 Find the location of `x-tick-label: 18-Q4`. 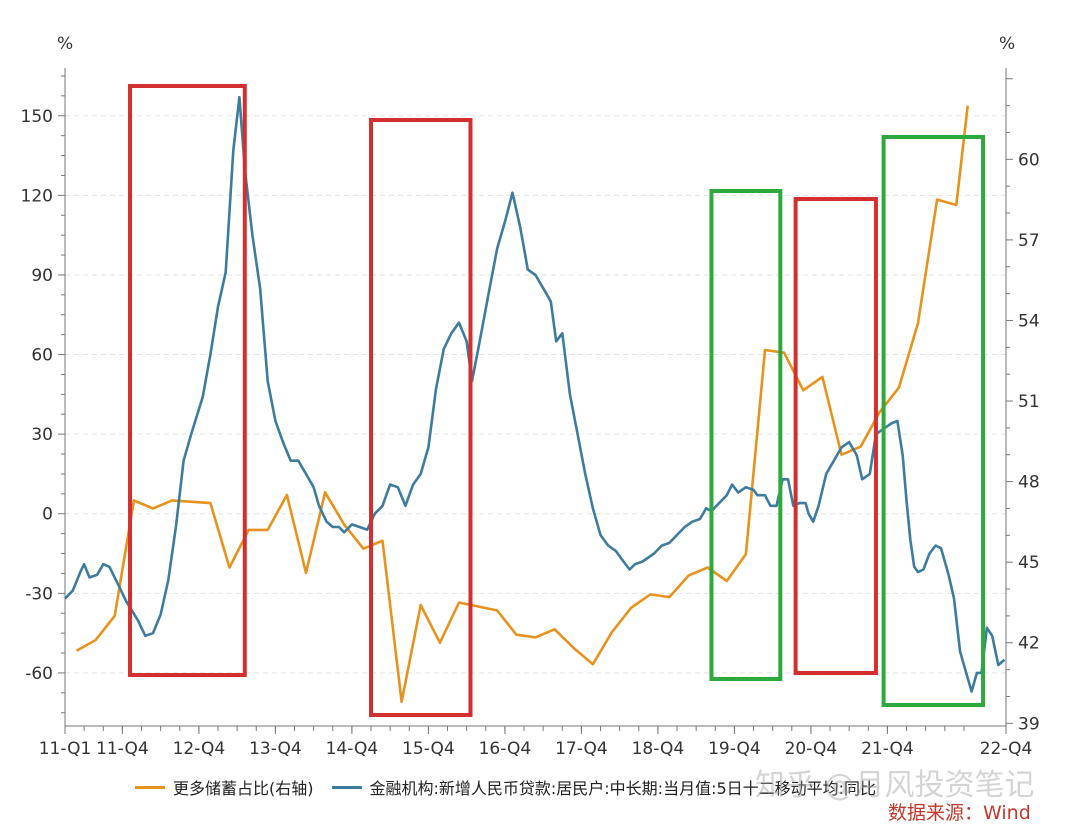

x-tick-label: 18-Q4 is located at coordinates (658, 749).